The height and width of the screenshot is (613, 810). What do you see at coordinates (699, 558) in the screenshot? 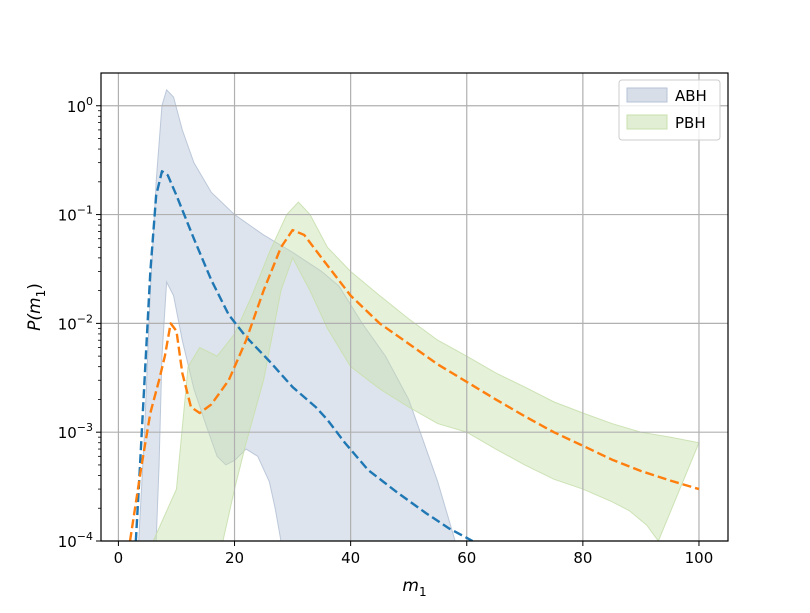
I see `x-tick-label-5: 100` at bounding box center [699, 558].